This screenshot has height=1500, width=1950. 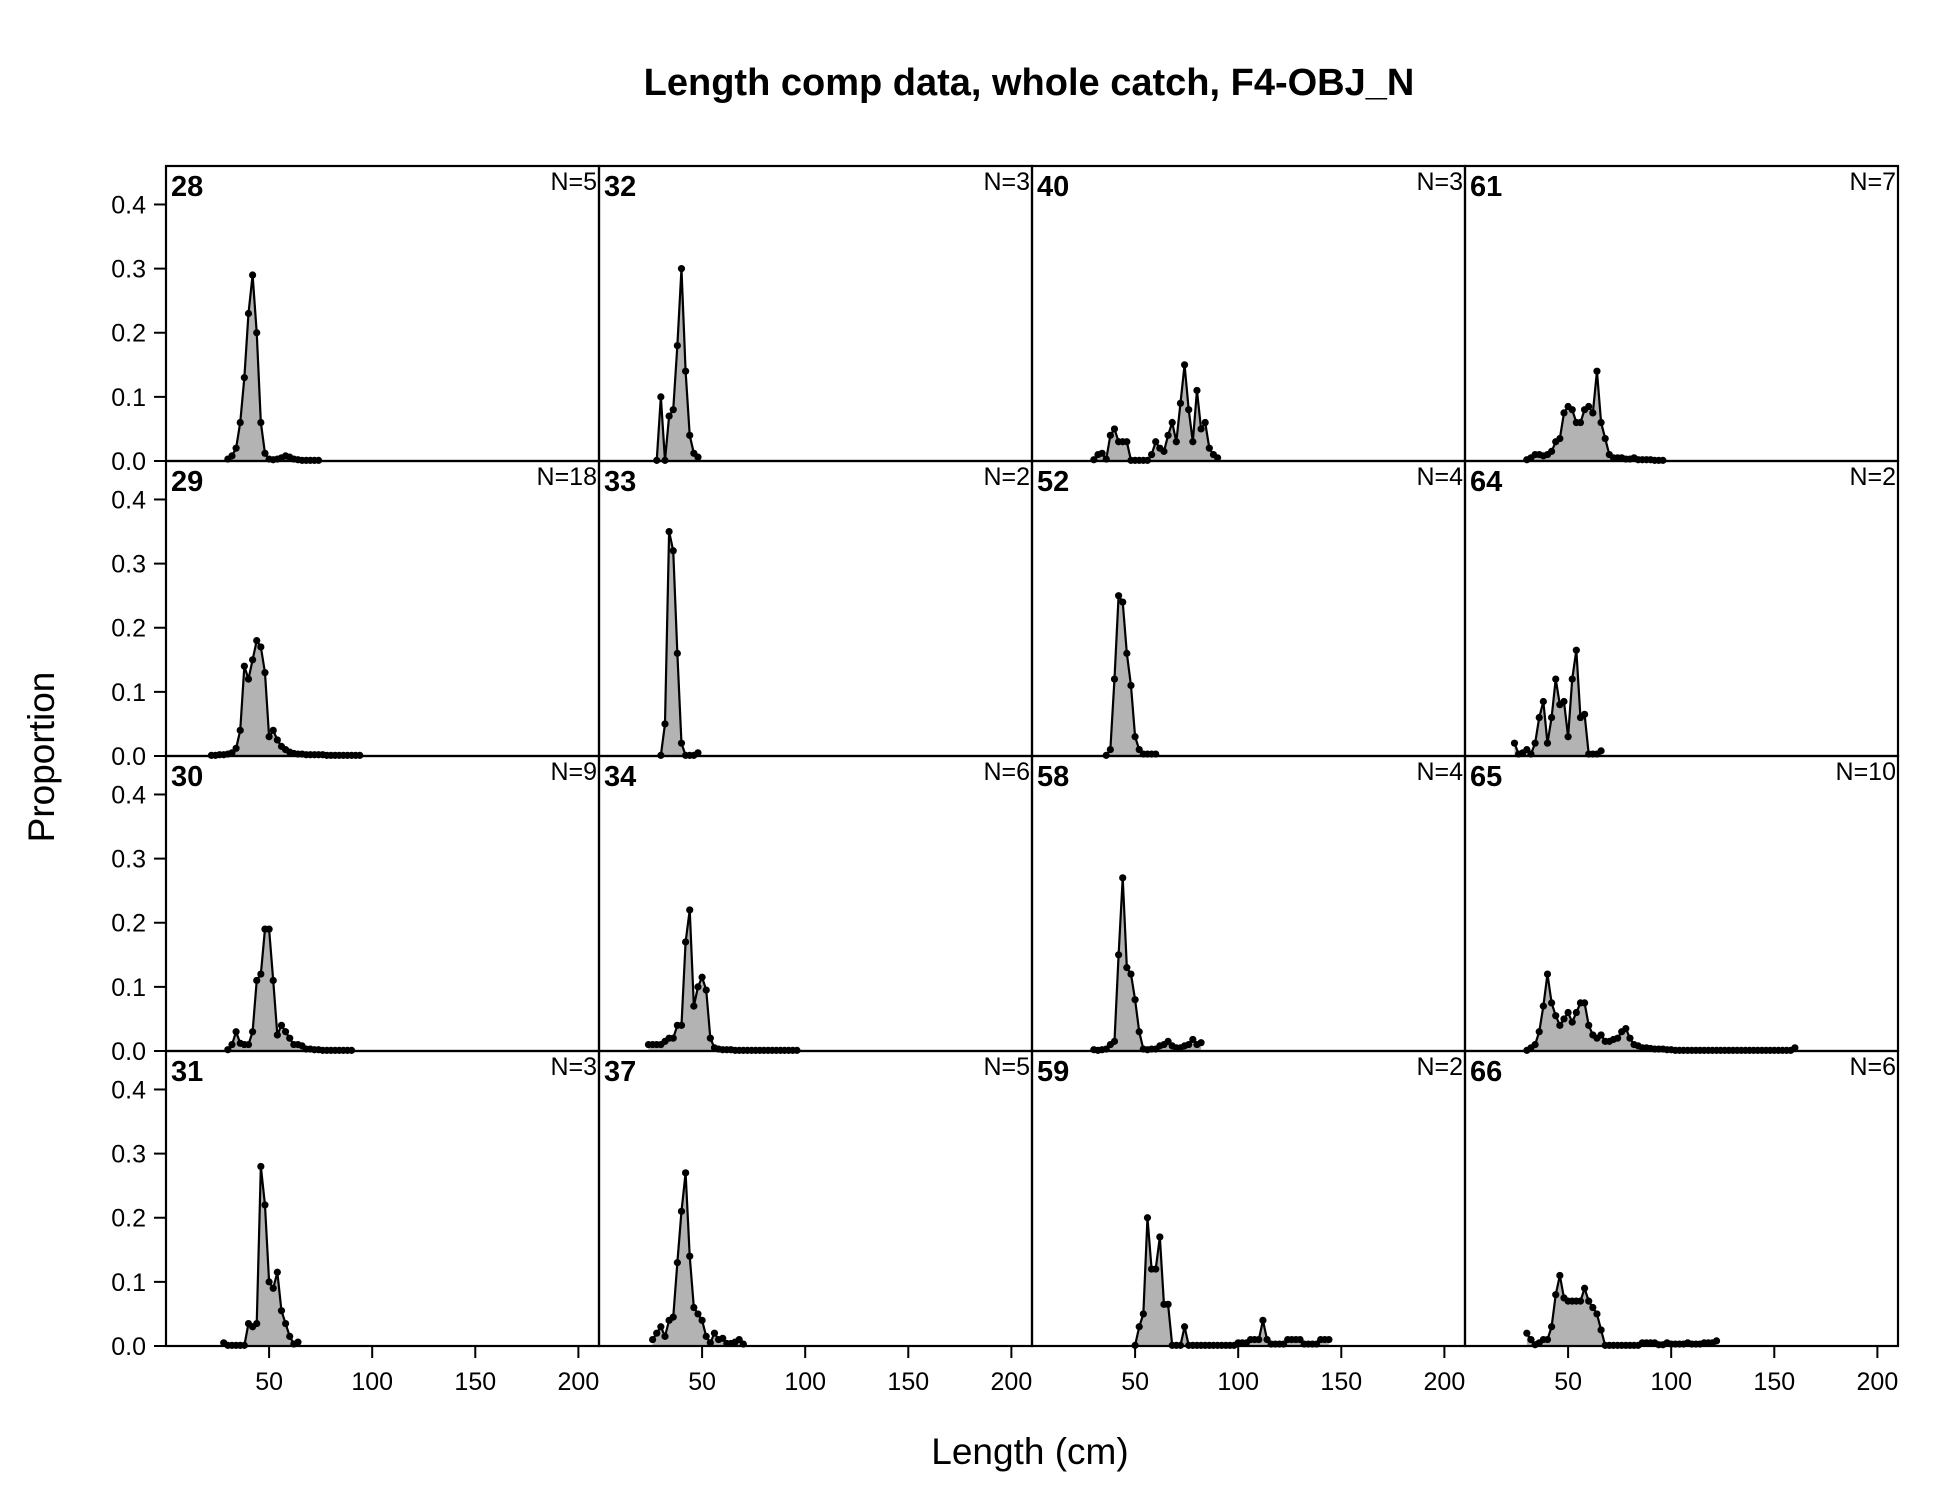 I want to click on x-tick-label: 100, so click(x=805, y=1382).